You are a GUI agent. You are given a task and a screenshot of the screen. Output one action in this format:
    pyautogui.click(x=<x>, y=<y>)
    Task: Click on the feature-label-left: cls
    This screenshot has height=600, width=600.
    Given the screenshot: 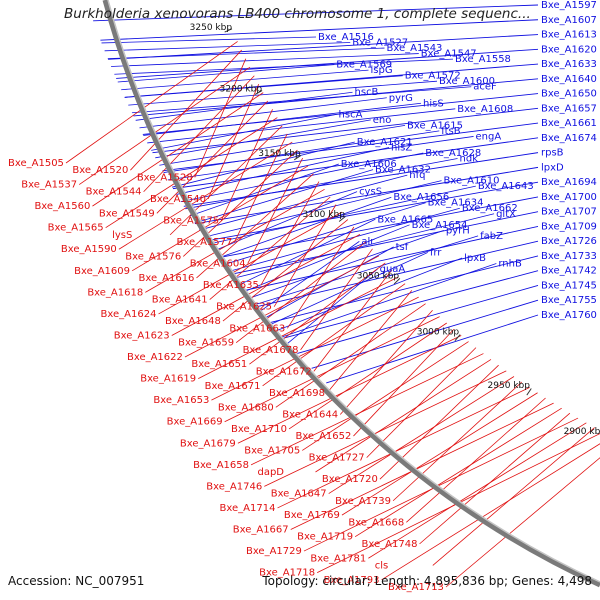 What is the action you would take?
    pyautogui.click(x=382, y=565)
    